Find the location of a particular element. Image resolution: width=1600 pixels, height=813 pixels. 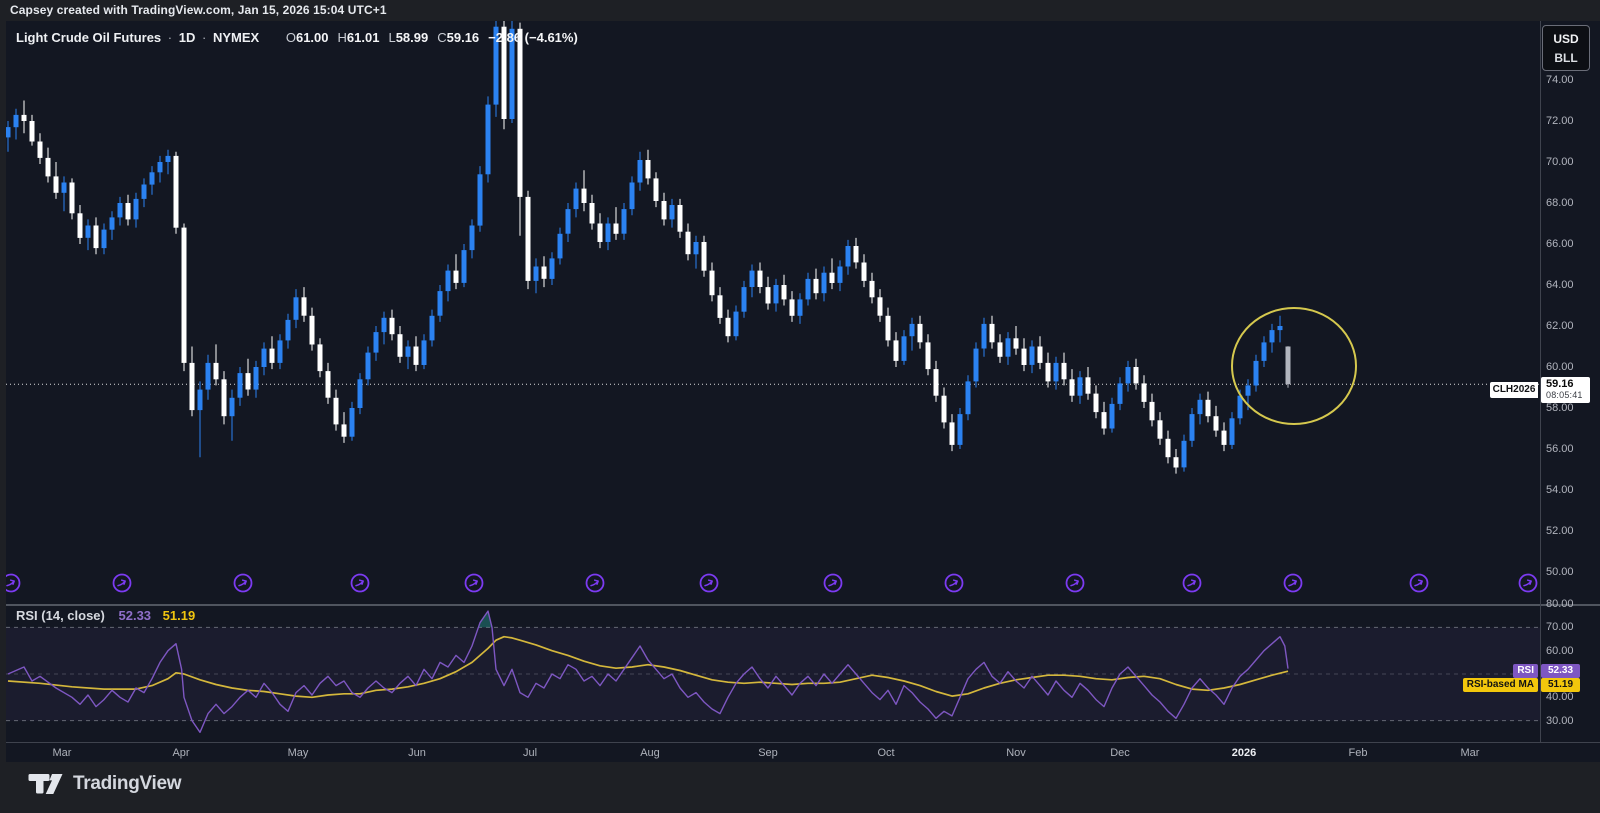

currency-unit-button: USD is located at coordinates (1566, 39).